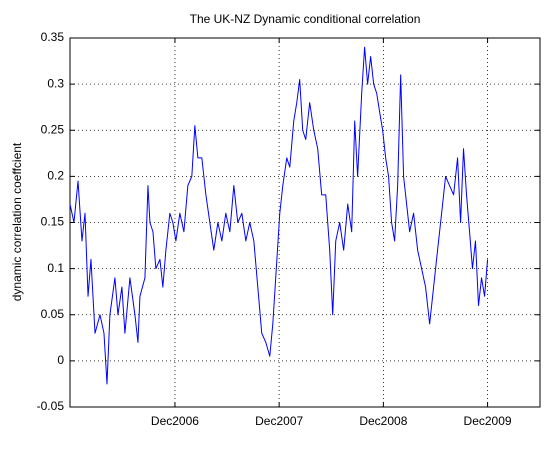 This screenshot has height=455, width=549. What do you see at coordinates (60, 360) in the screenshot?
I see `y-tick-label: 0` at bounding box center [60, 360].